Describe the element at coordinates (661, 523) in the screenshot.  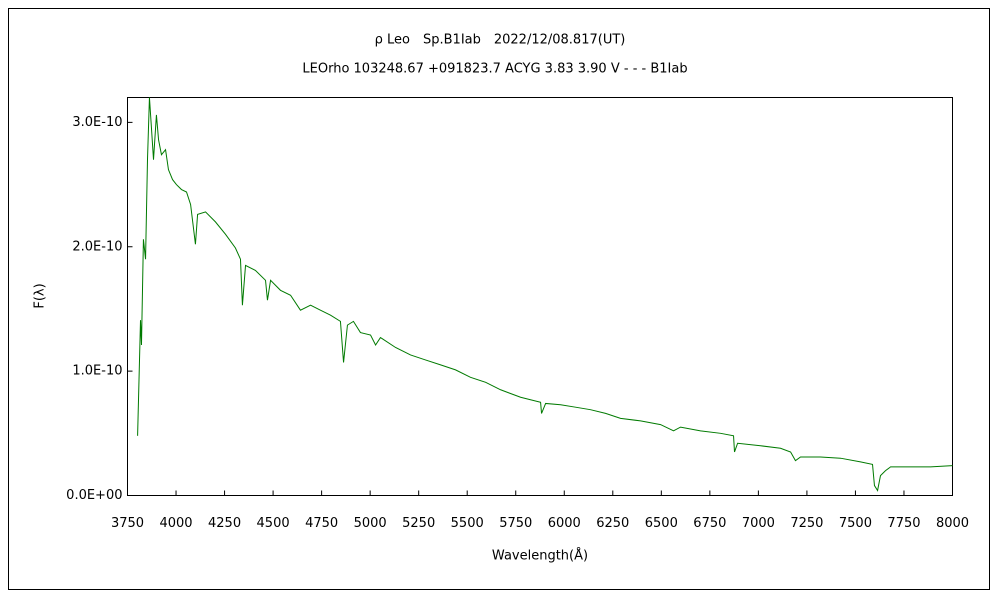
I see `x-tick-label: 6500` at that location.